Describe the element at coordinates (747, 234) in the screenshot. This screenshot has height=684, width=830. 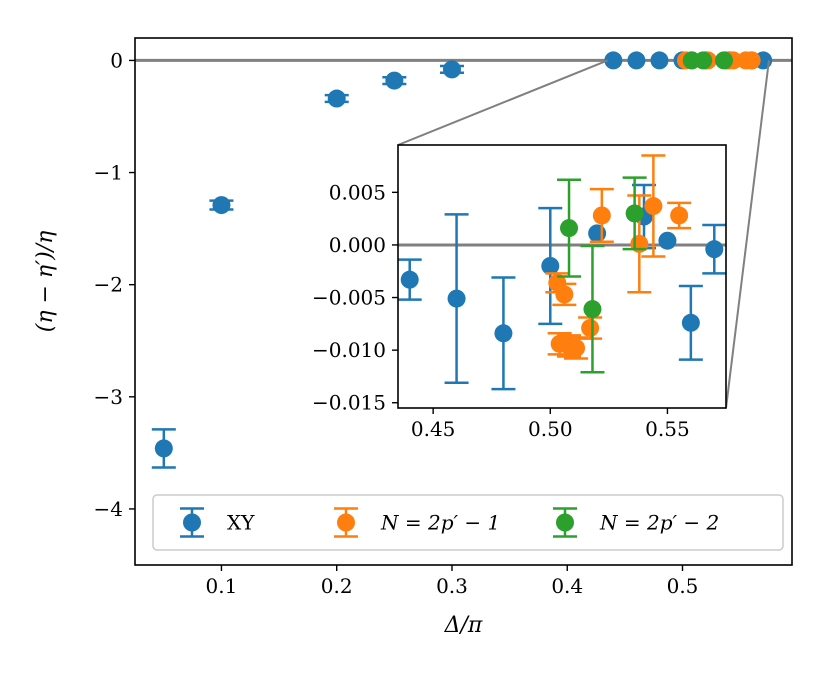
I see `connector-right` at that location.